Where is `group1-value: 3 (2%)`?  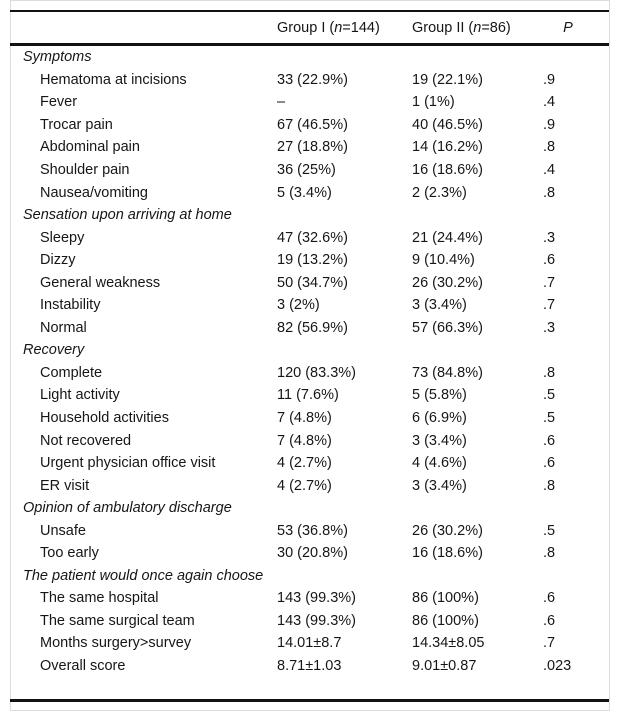
group1-value: 3 (2%) is located at coordinates (298, 305).